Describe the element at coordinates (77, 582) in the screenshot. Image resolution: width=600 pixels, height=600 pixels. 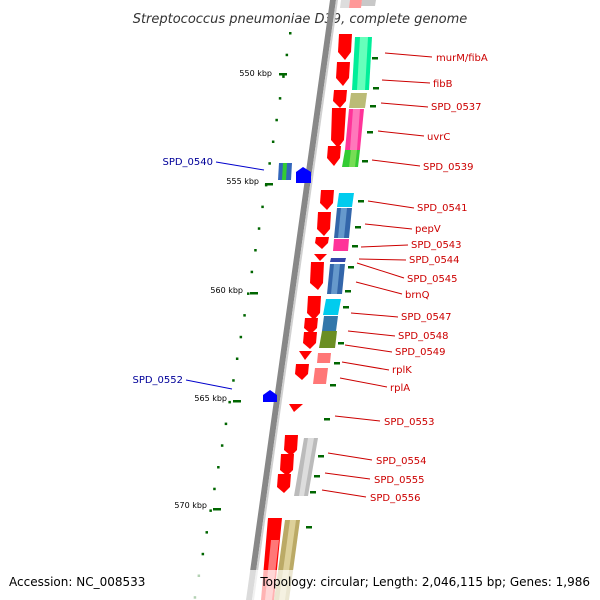
I see `accession-text: Accession: NC_008533` at that location.